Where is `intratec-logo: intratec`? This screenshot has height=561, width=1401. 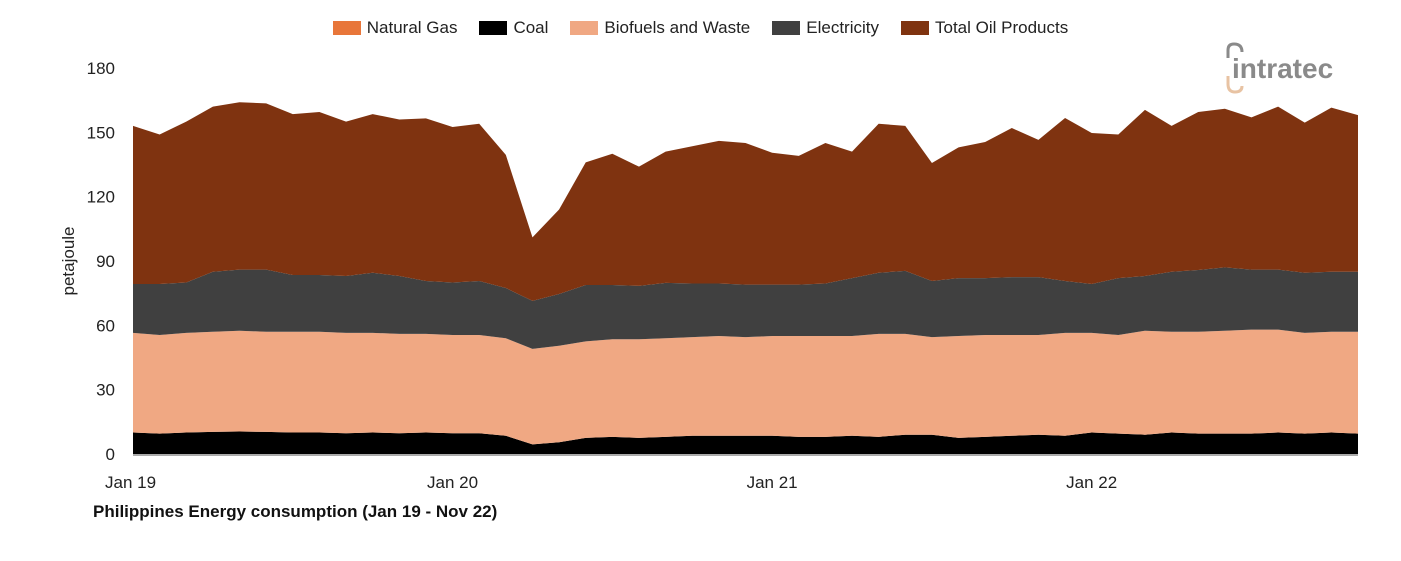
intratec-logo: intratec is located at coordinates (1294, 72).